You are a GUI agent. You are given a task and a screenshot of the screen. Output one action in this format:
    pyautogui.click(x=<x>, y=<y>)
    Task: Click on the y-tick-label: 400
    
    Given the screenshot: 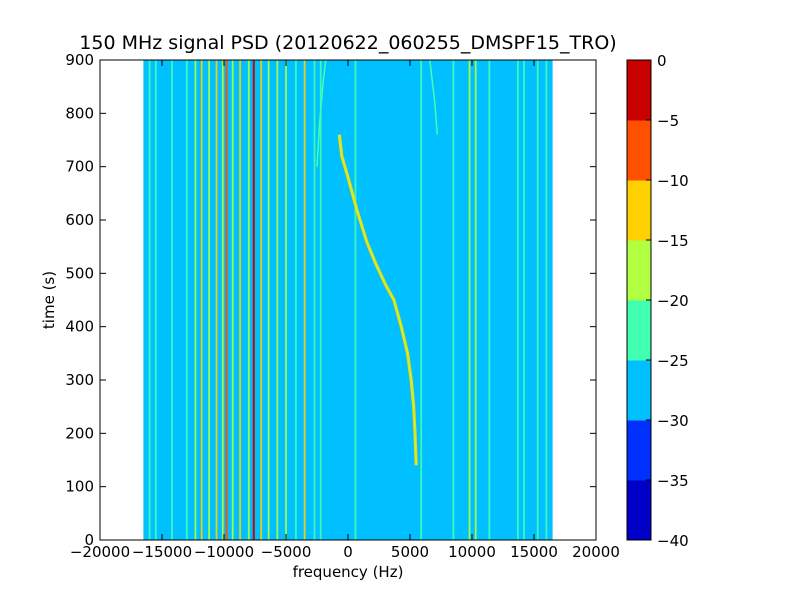 What is the action you would take?
    pyautogui.click(x=79, y=327)
    